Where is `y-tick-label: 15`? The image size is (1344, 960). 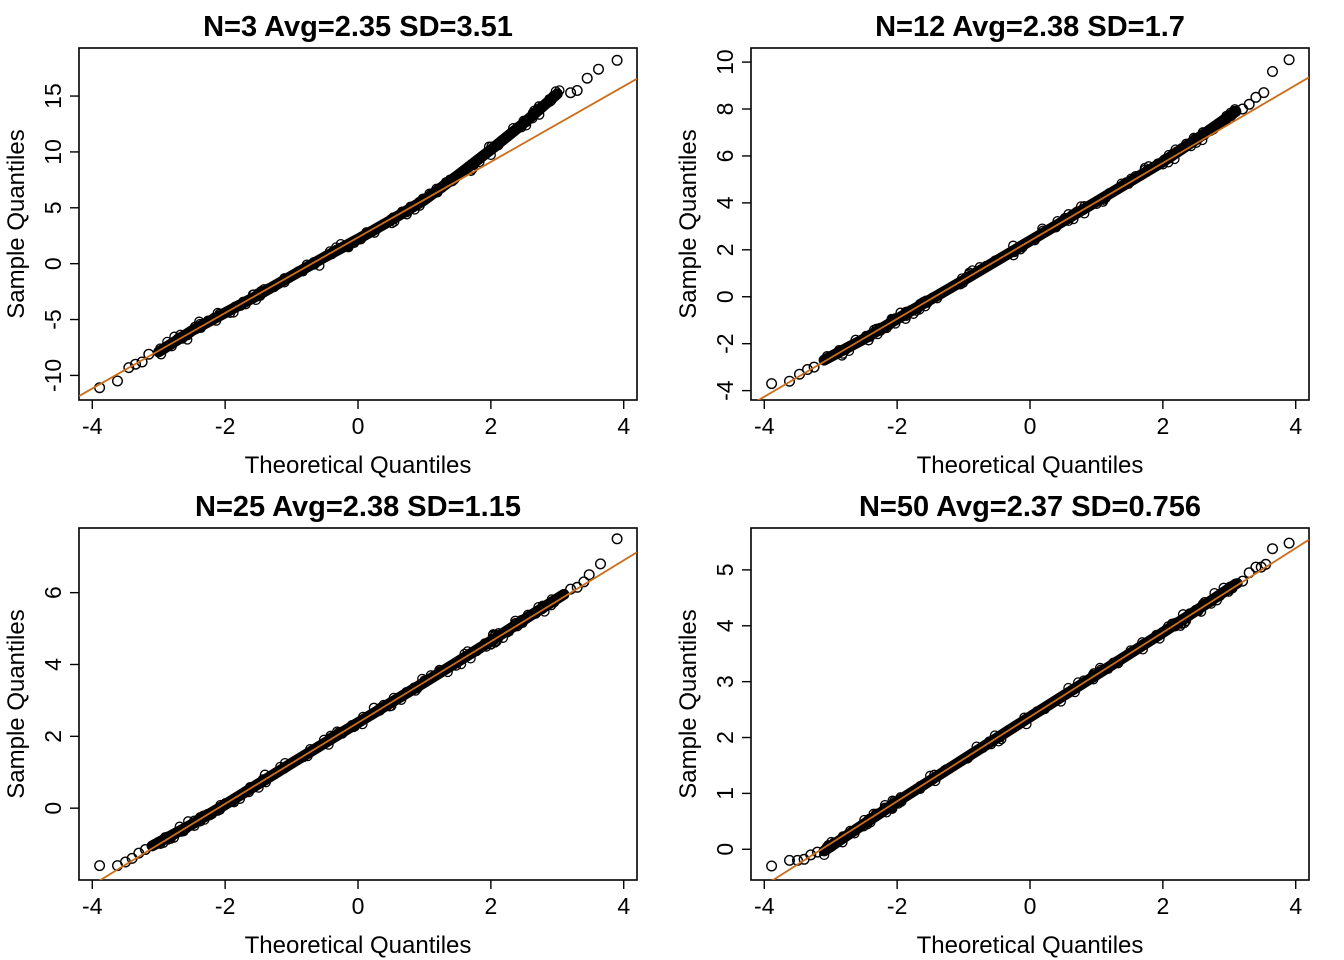
y-tick-label: 15 is located at coordinates (53, 96).